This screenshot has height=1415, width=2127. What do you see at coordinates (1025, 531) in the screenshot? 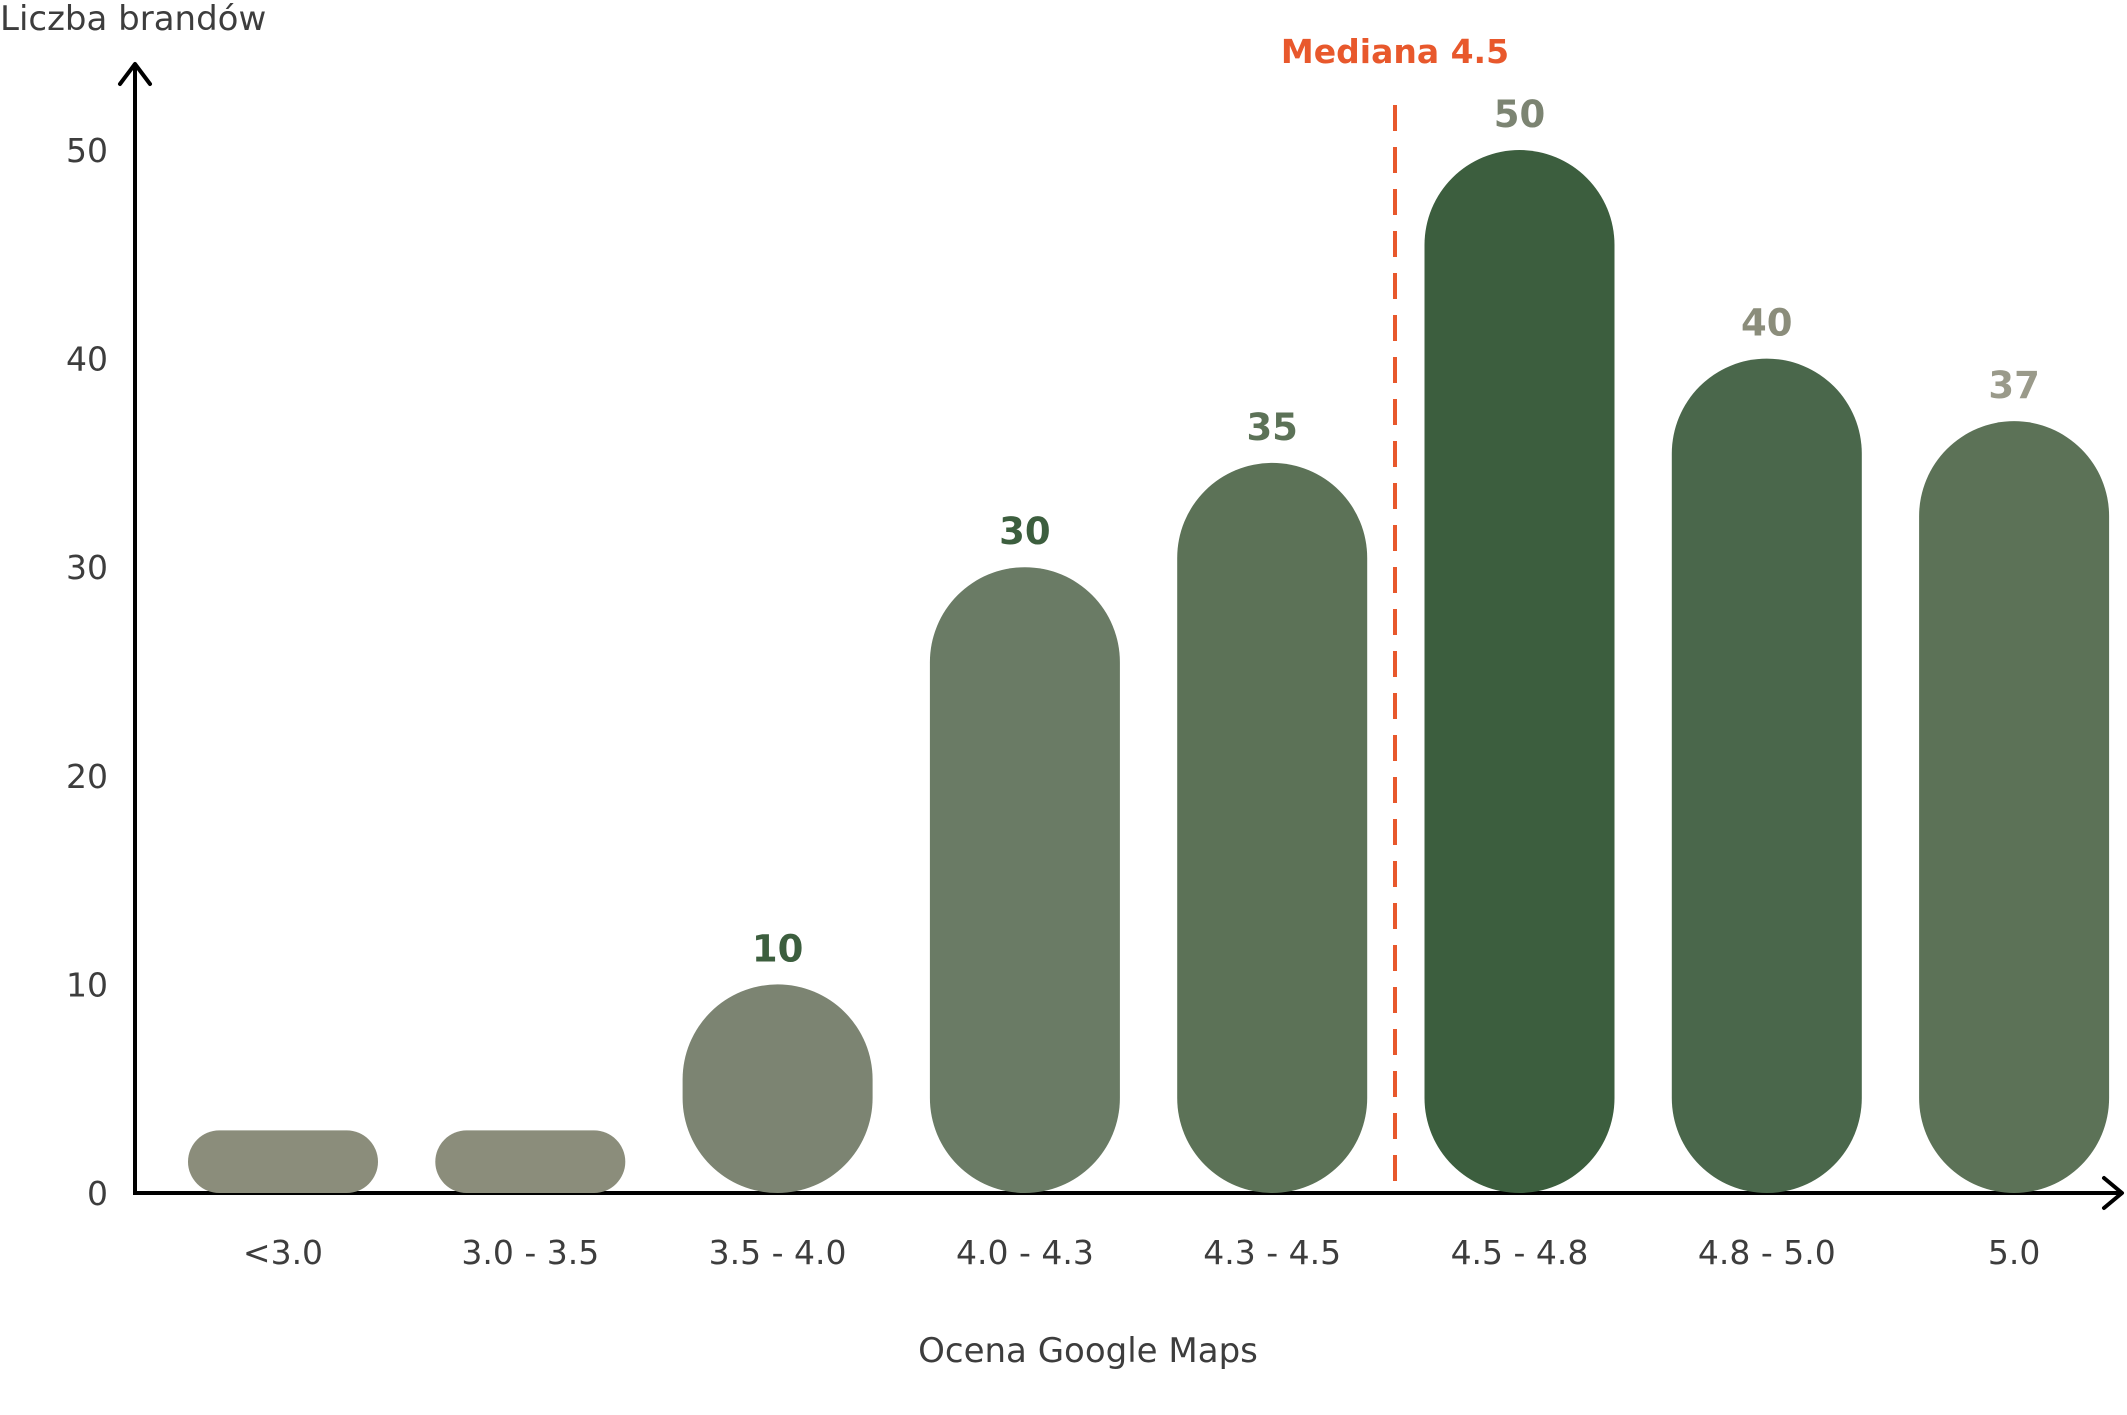
I see `data-label: 30` at bounding box center [1025, 531].